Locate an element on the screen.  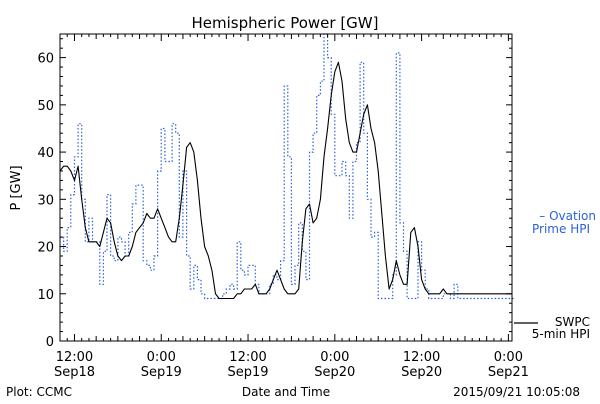
y-tick-label: 0 is located at coordinates (50, 342).